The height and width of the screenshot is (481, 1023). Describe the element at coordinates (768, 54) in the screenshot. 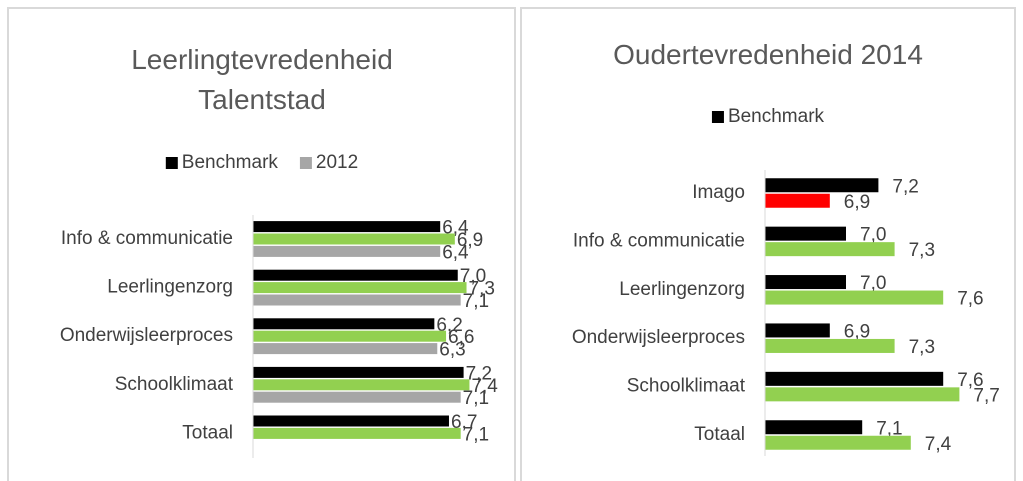

I see `chart-title: Oudertevredenheid 2014` at that location.